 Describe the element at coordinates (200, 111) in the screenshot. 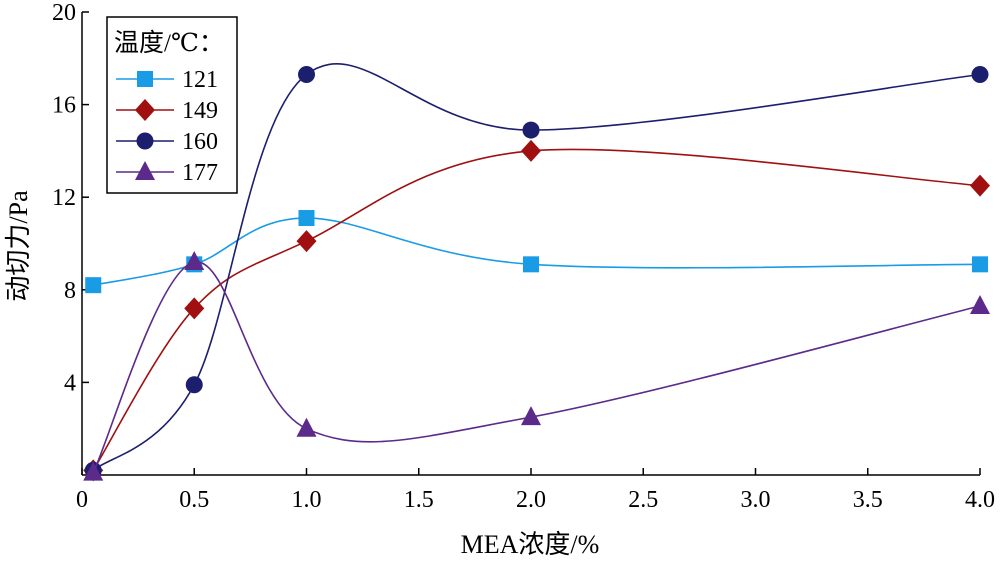

I see `legend-label-149: 149` at that location.